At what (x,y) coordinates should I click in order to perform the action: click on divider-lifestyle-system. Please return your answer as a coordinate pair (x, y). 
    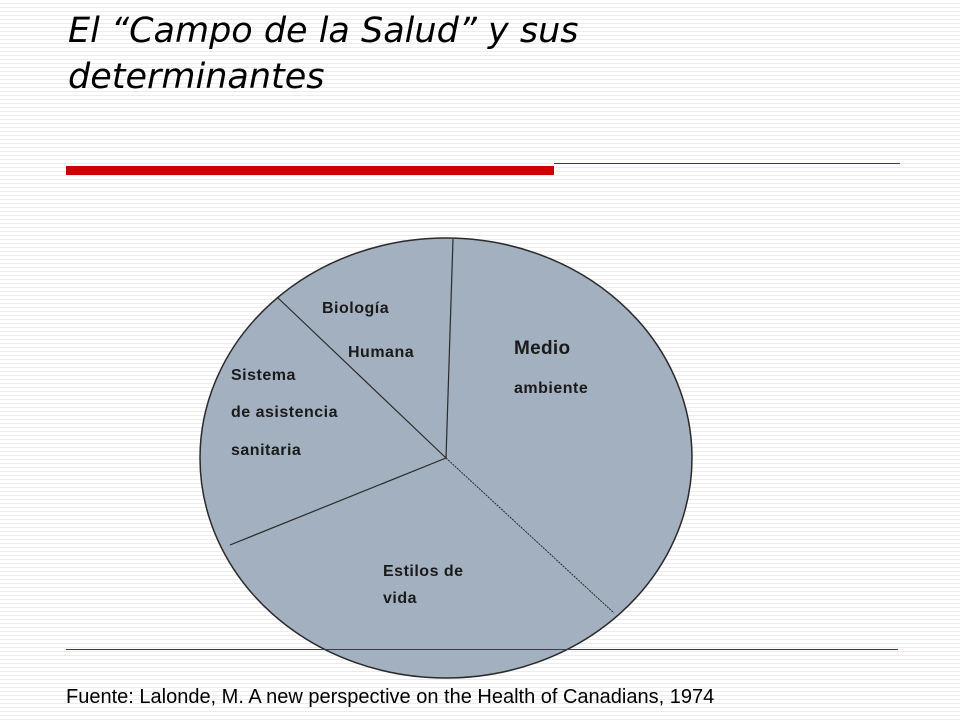
    Looking at the image, I should click on (338, 501).